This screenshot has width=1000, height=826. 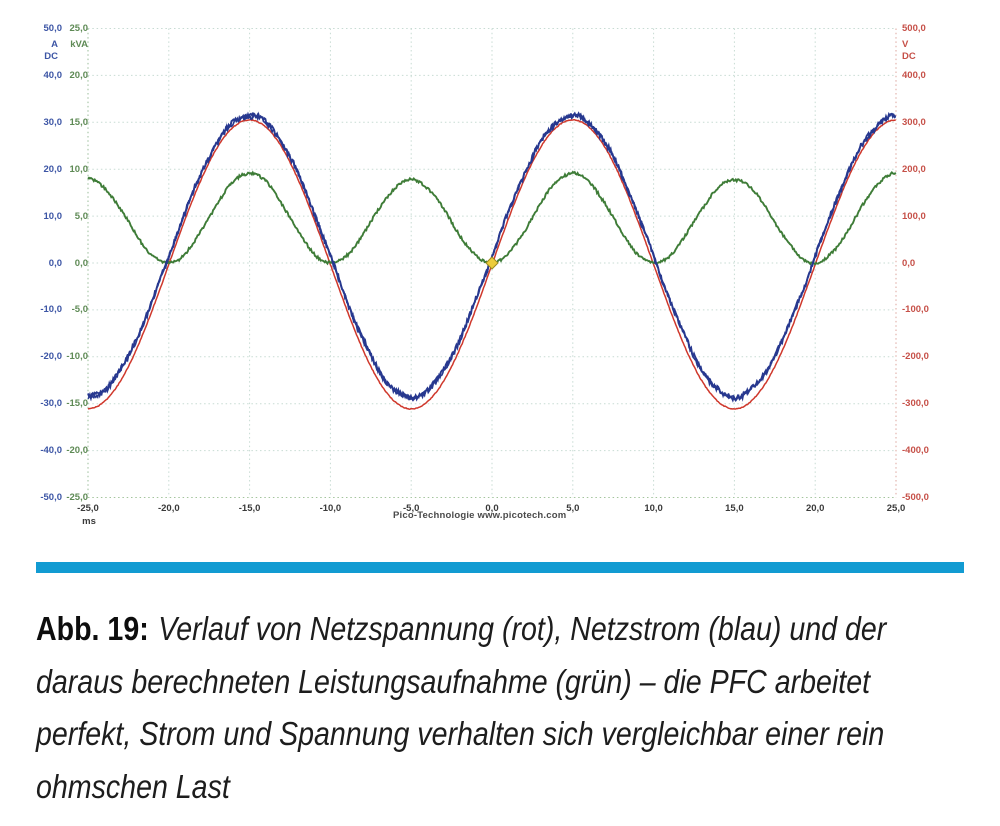 What do you see at coordinates (77, 497) in the screenshot?
I see `power-axis-tick: -25,0` at bounding box center [77, 497].